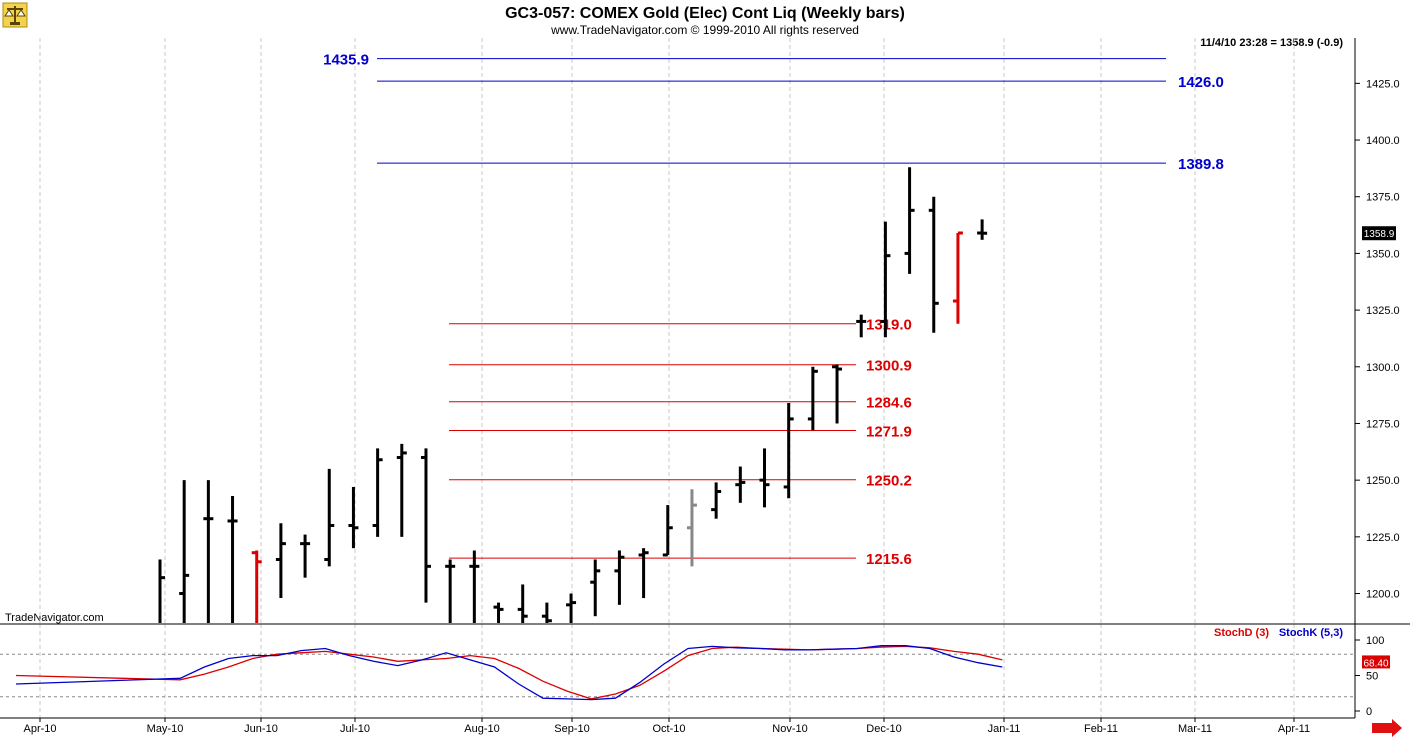  I want to click on stoch-k-line, so click(509, 673).